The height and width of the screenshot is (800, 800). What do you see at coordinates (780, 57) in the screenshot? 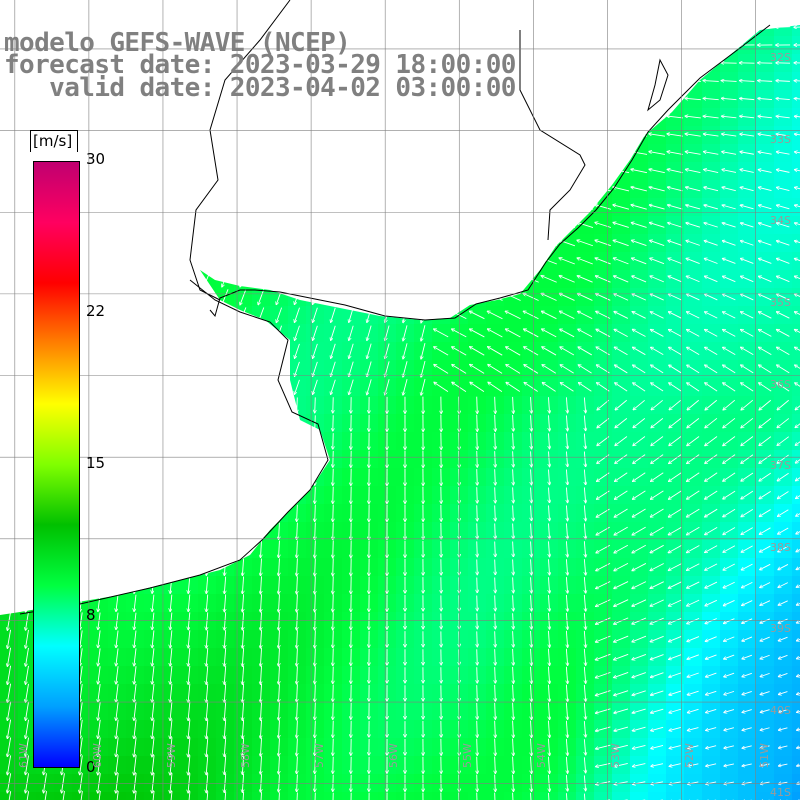
I see `latitude-label: 32S` at bounding box center [780, 57].